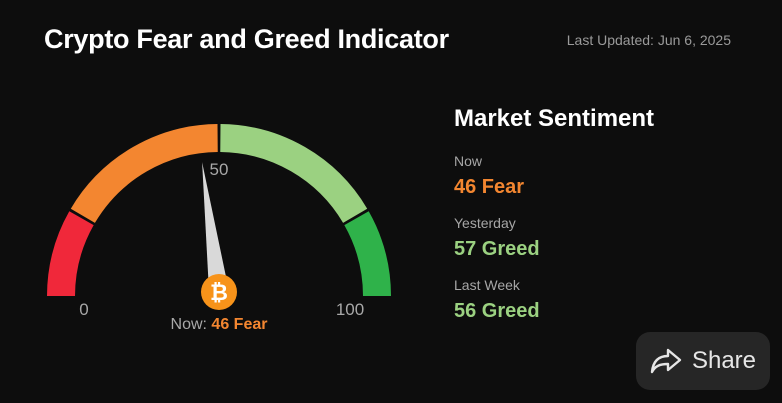 The width and height of the screenshot is (782, 403). Describe the element at coordinates (724, 360) in the screenshot. I see `share-label: Share` at that location.